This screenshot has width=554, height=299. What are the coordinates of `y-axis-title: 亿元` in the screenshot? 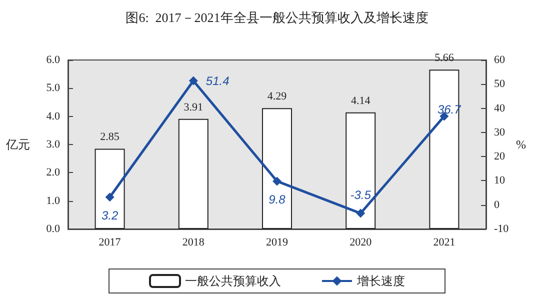 It's located at (17, 145).